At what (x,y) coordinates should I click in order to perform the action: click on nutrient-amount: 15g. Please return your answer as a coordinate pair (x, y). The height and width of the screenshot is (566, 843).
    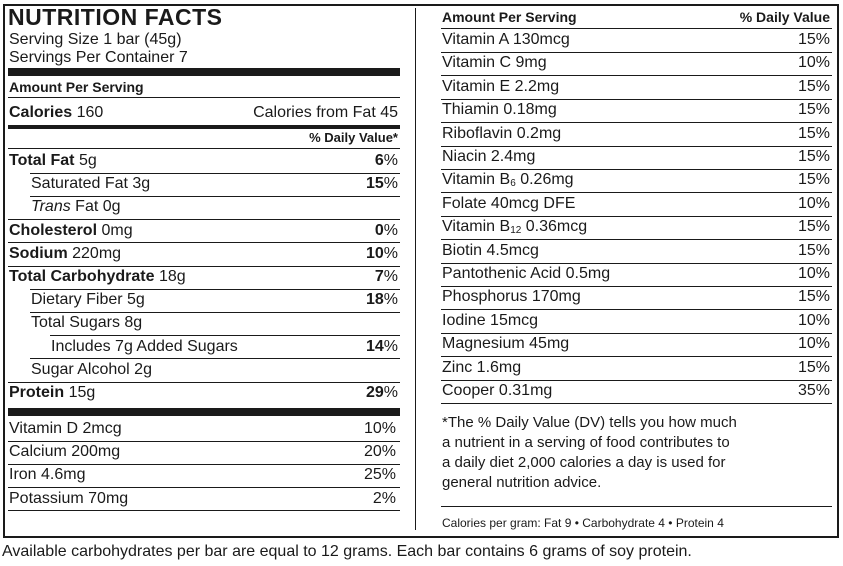
    Looking at the image, I should click on (82, 392).